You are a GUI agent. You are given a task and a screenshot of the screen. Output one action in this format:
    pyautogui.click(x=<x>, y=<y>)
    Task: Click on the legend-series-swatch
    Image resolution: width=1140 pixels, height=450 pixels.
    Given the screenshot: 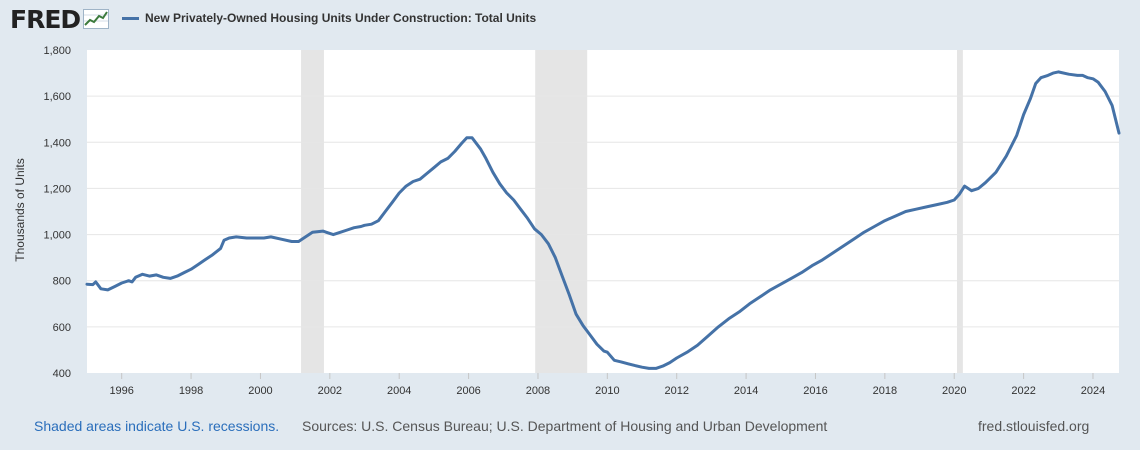 What is the action you would take?
    pyautogui.click(x=130, y=18)
    